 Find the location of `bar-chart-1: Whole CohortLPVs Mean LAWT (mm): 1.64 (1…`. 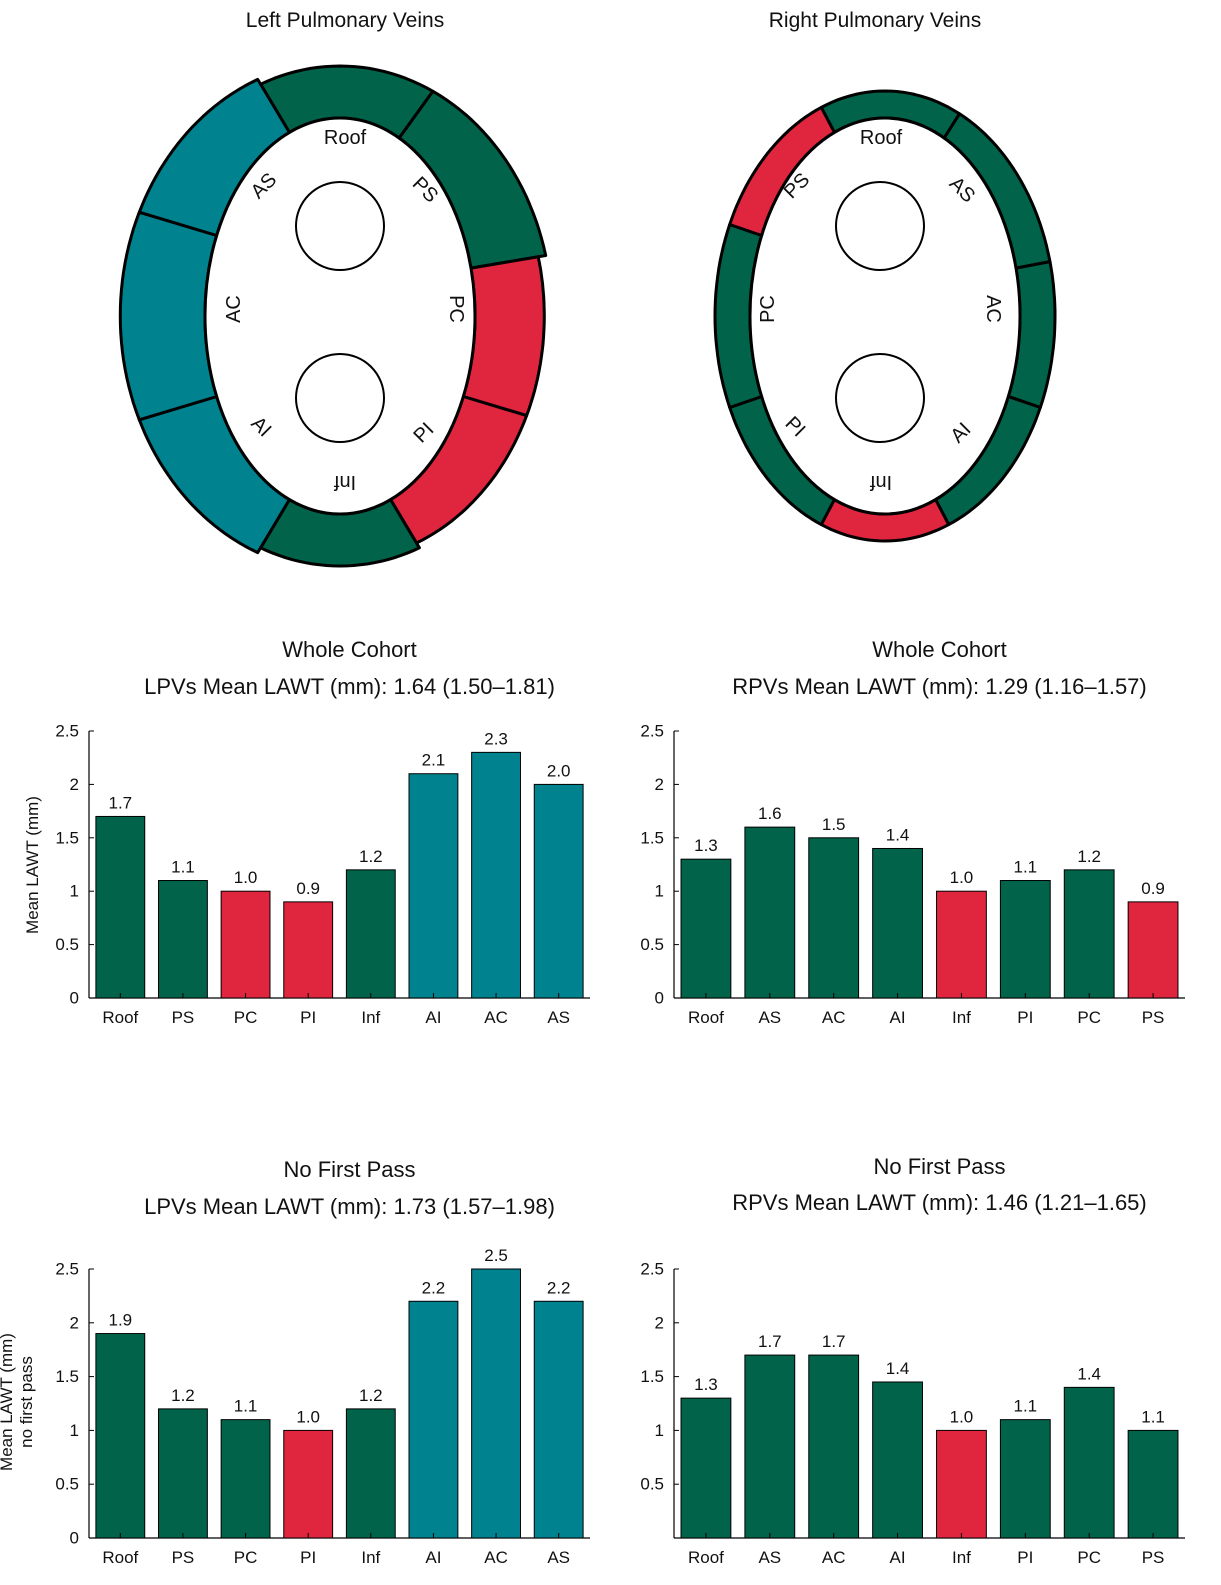

bar-chart-1: Whole CohortLPVs Mean LAWT (mm): 1.64 (1… is located at coordinates (306, 832).